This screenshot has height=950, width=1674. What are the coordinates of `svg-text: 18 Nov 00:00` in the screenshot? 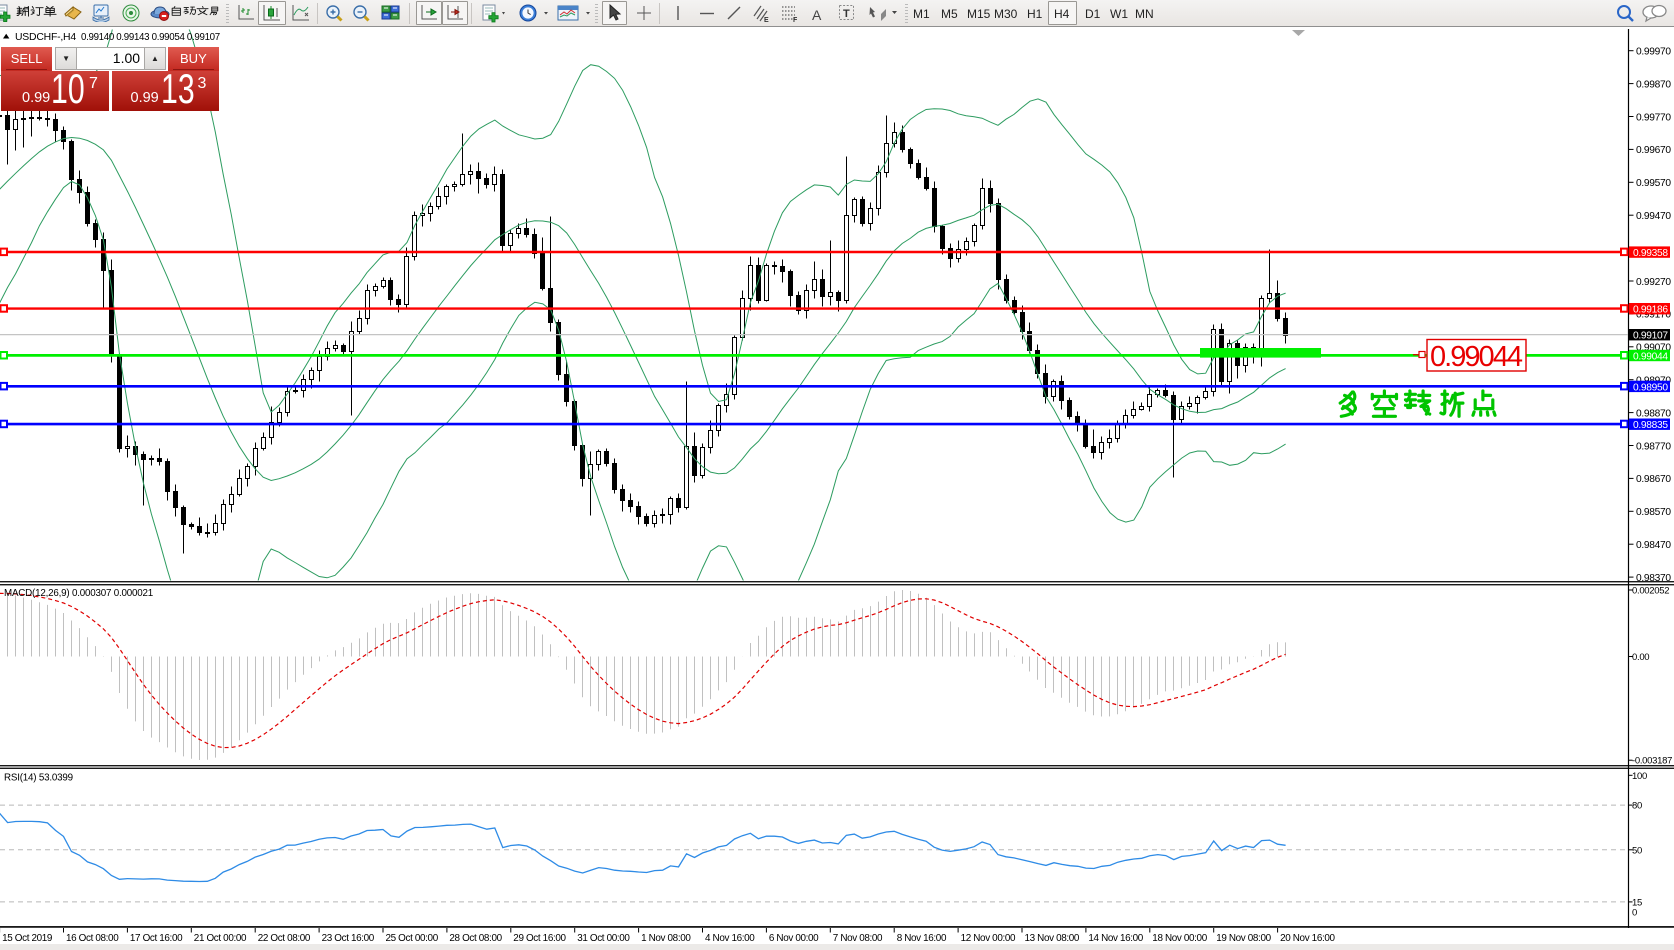 It's located at (1179, 938).